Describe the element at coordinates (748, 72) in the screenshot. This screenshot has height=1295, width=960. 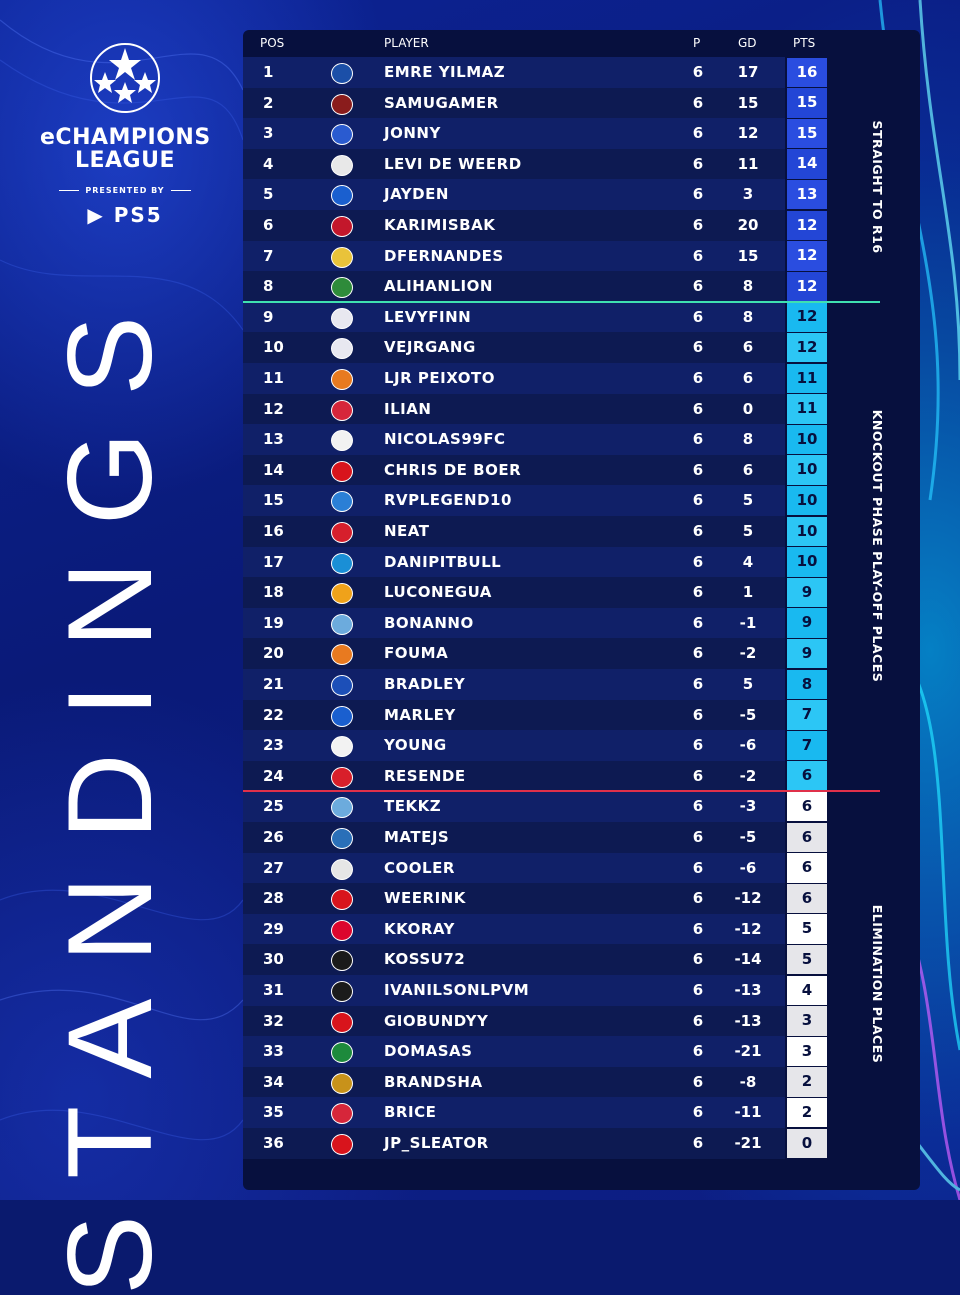
I see `goal-difference-cell: 17` at that location.